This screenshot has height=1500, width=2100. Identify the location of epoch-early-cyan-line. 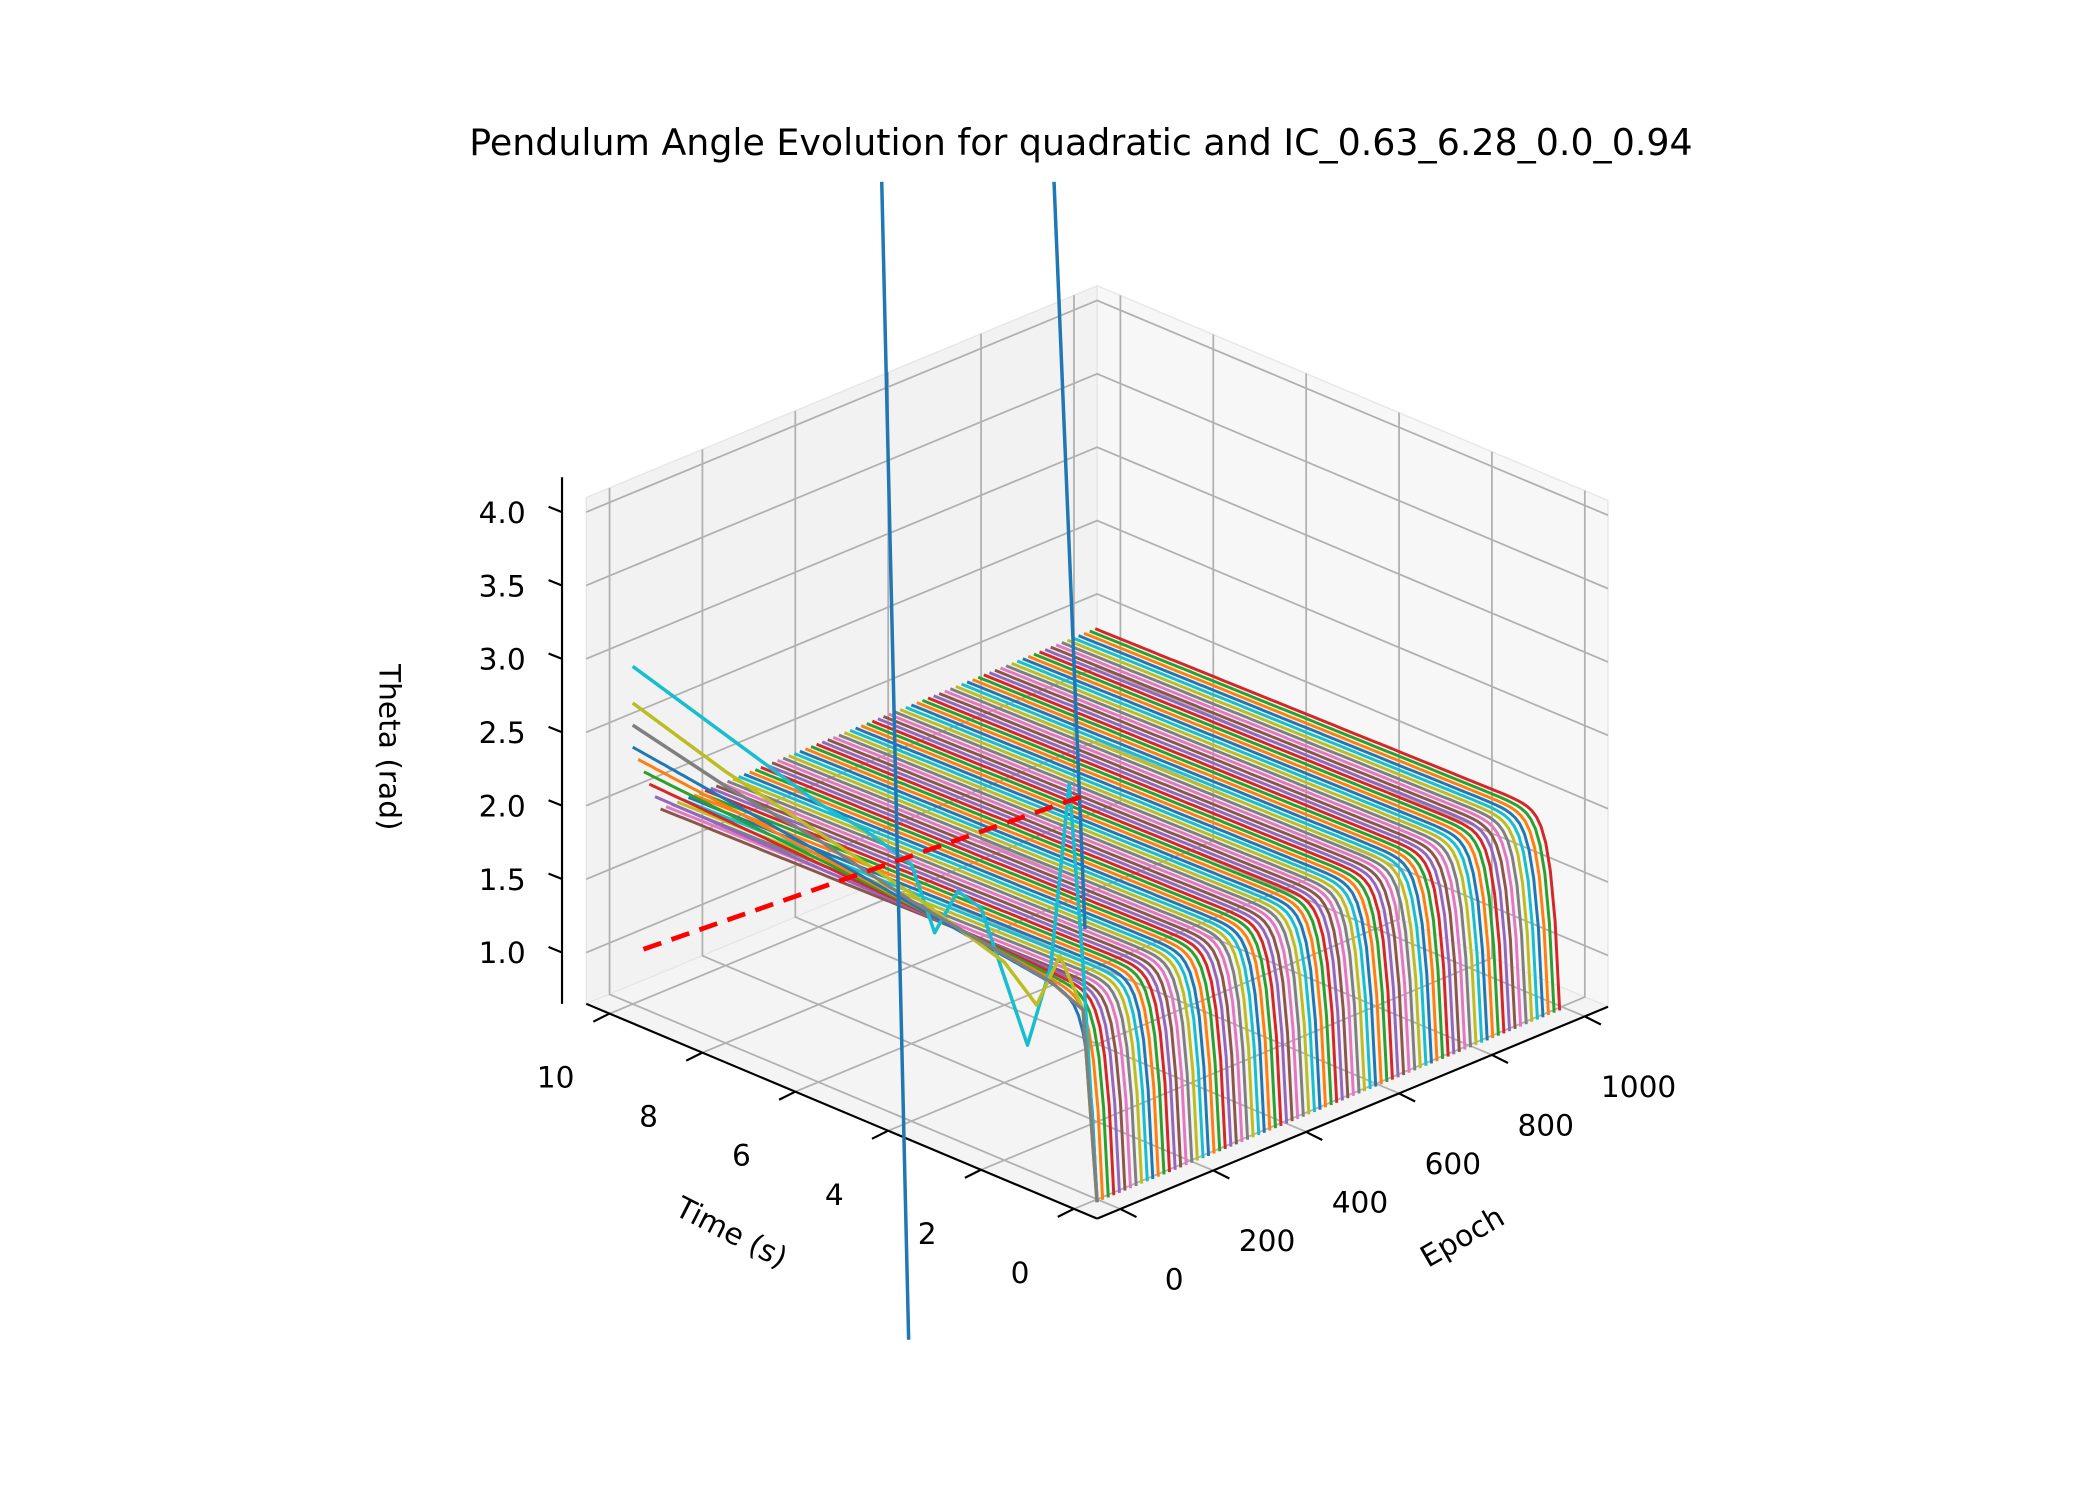
(865, 933).